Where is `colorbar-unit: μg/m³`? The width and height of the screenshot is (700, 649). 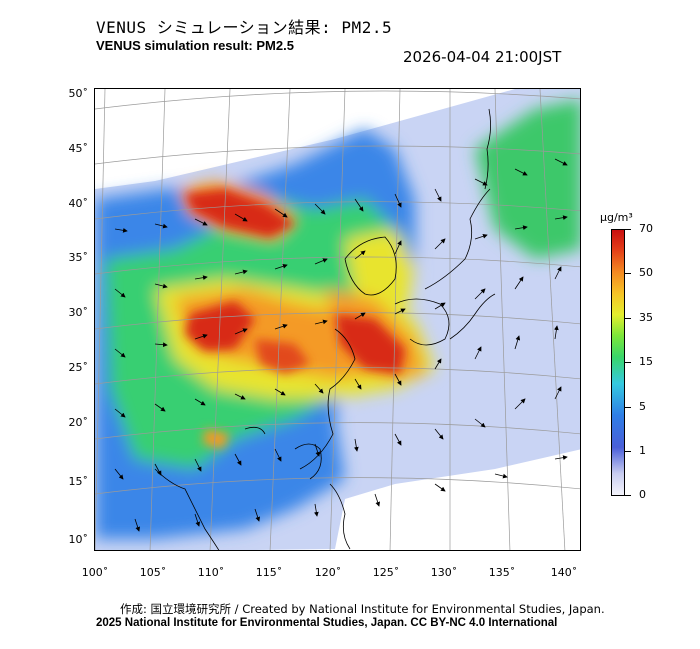 colorbar-unit: μg/m³ is located at coordinates (616, 217).